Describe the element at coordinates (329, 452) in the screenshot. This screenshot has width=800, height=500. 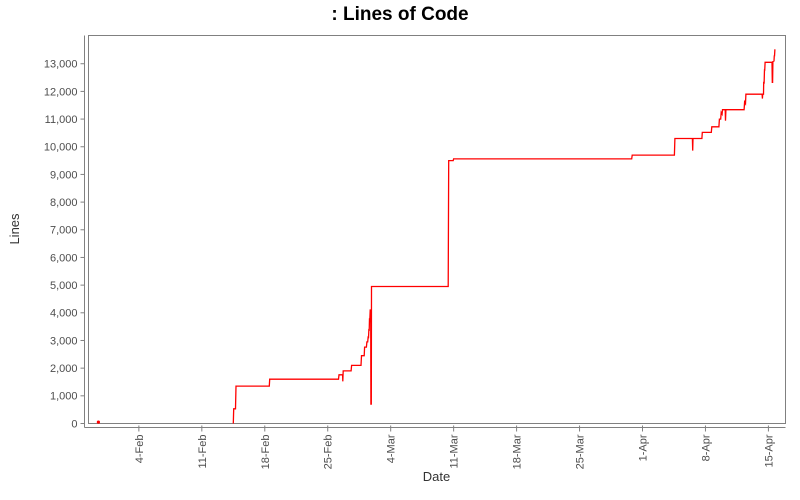
I see `x-tick-label: 25-Feb` at that location.